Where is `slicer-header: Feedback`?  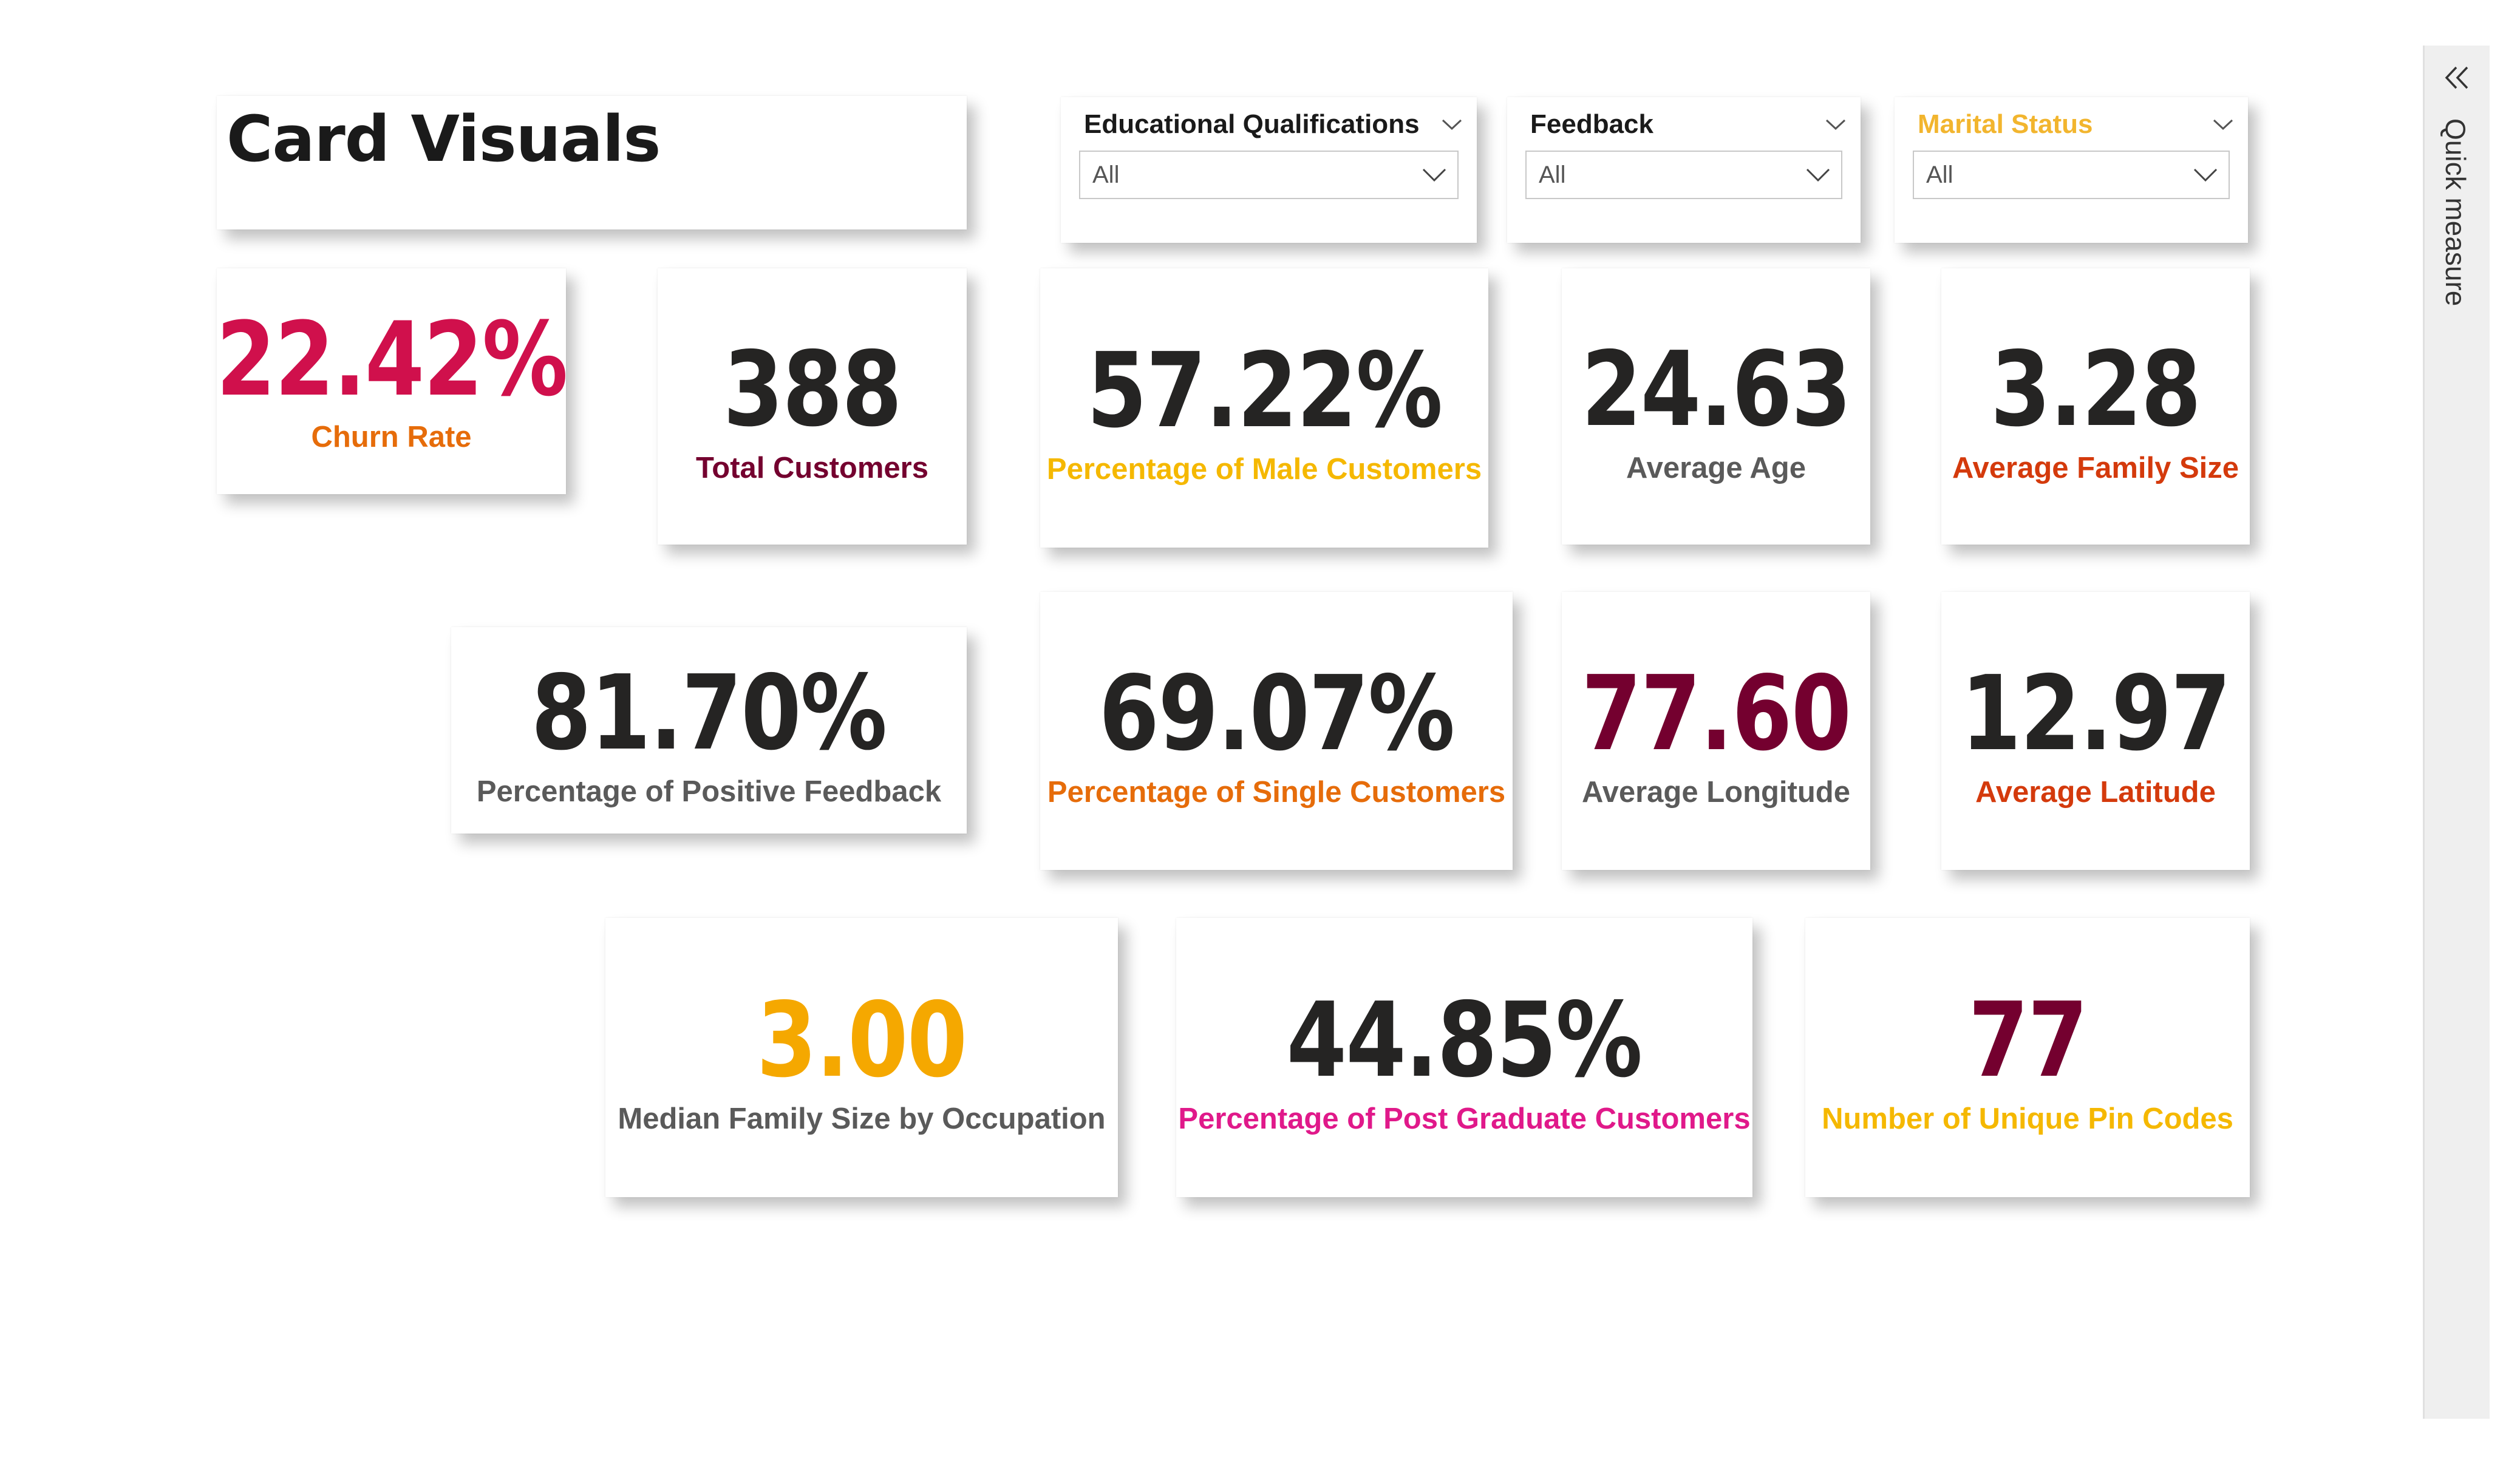 slicer-header: Feedback is located at coordinates (1688, 124).